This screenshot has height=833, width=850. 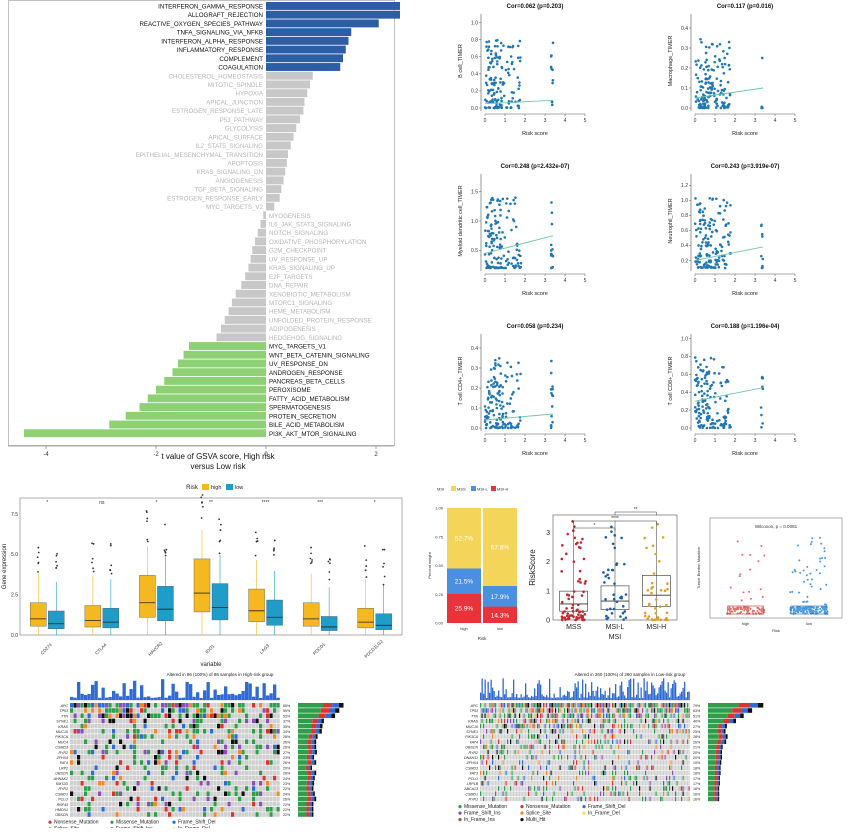 What do you see at coordinates (241, 120) in the screenshot?
I see `gsva-label: P53_PATHWAY` at bounding box center [241, 120].